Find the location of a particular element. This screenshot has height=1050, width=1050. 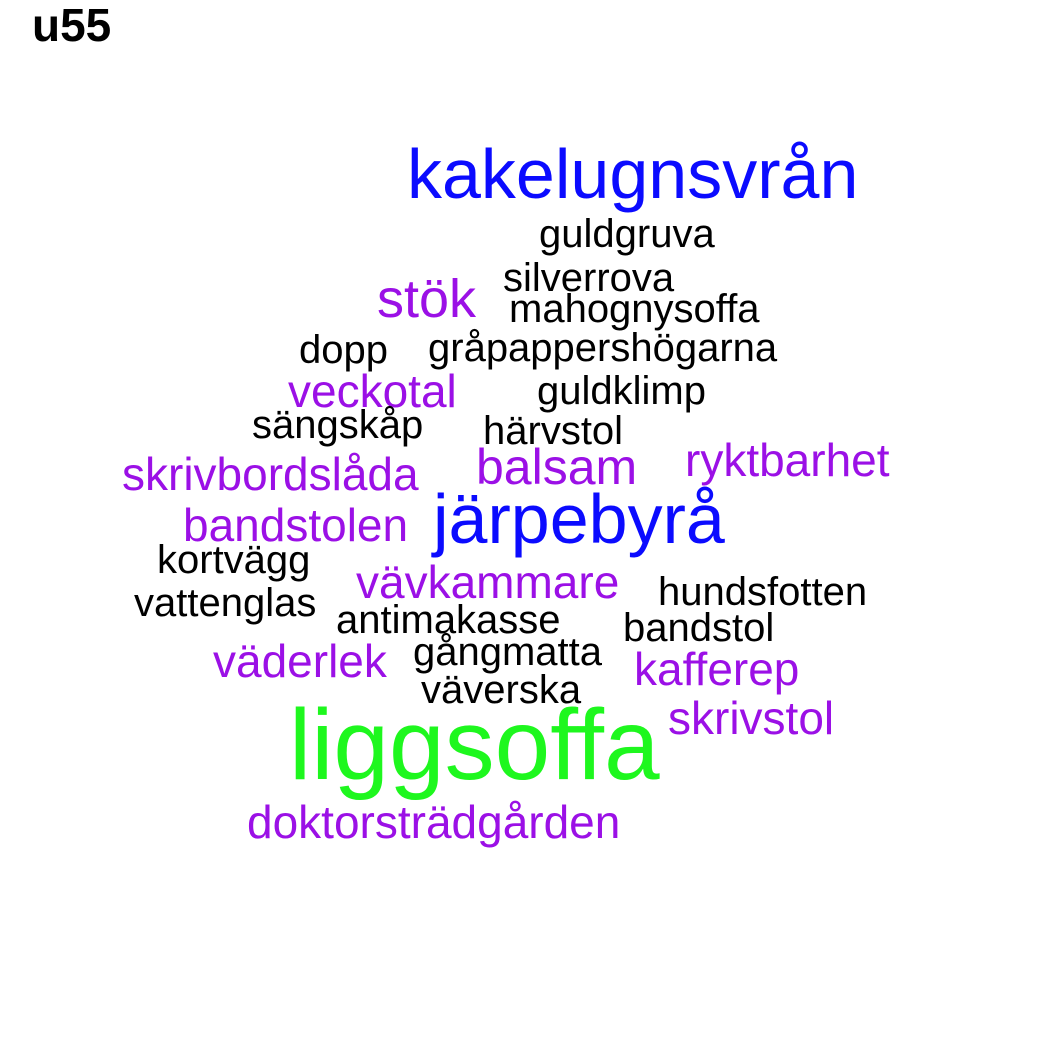

cloud-word: stök is located at coordinates (427, 299).